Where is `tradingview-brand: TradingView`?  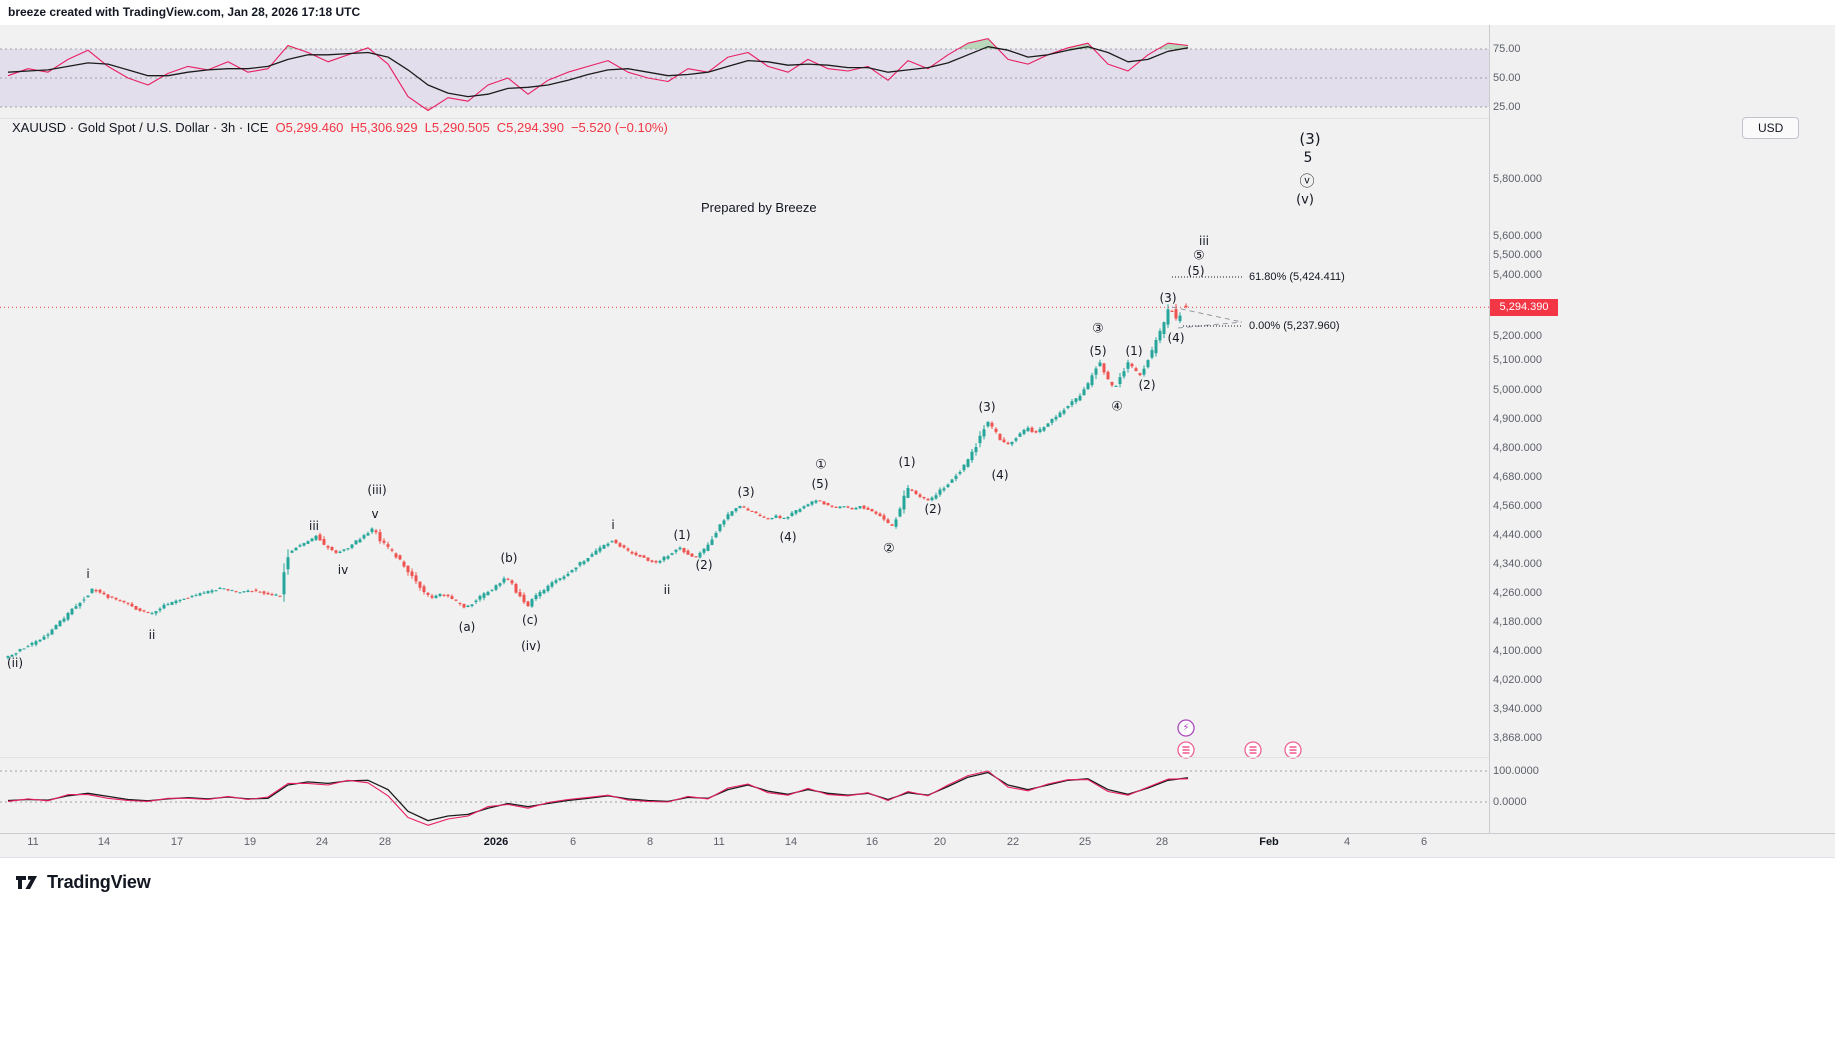
tradingview-brand: TradingView is located at coordinates (82, 882).